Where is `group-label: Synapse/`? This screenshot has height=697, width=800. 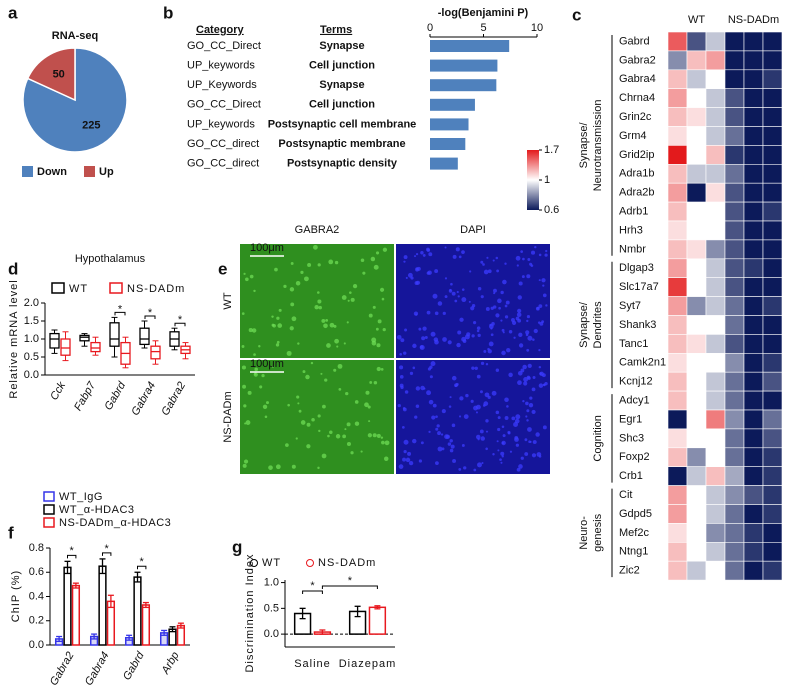
group-label: Synapse/ is located at coordinates (584, 324).